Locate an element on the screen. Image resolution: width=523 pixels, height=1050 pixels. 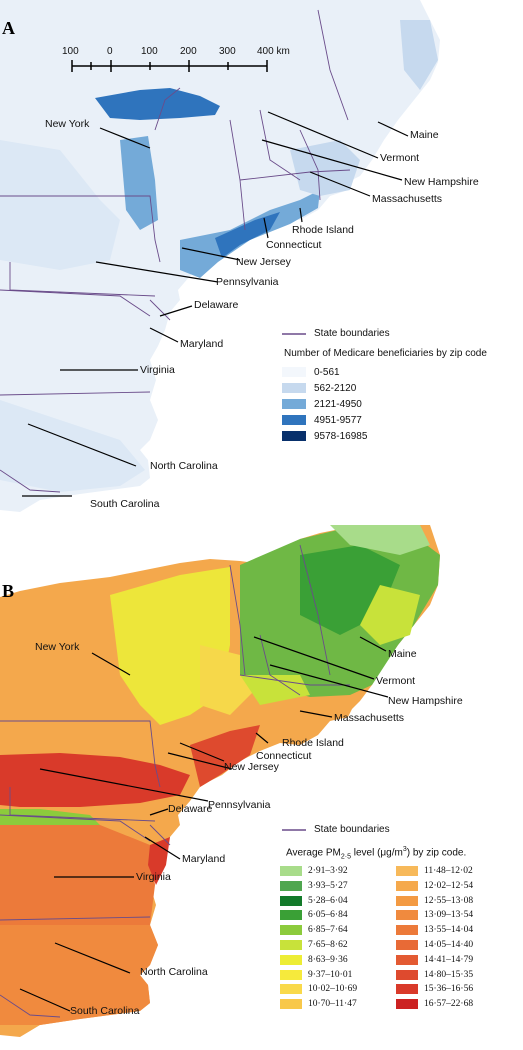
region-band-coast-dark is located at coordinates (247, 235).